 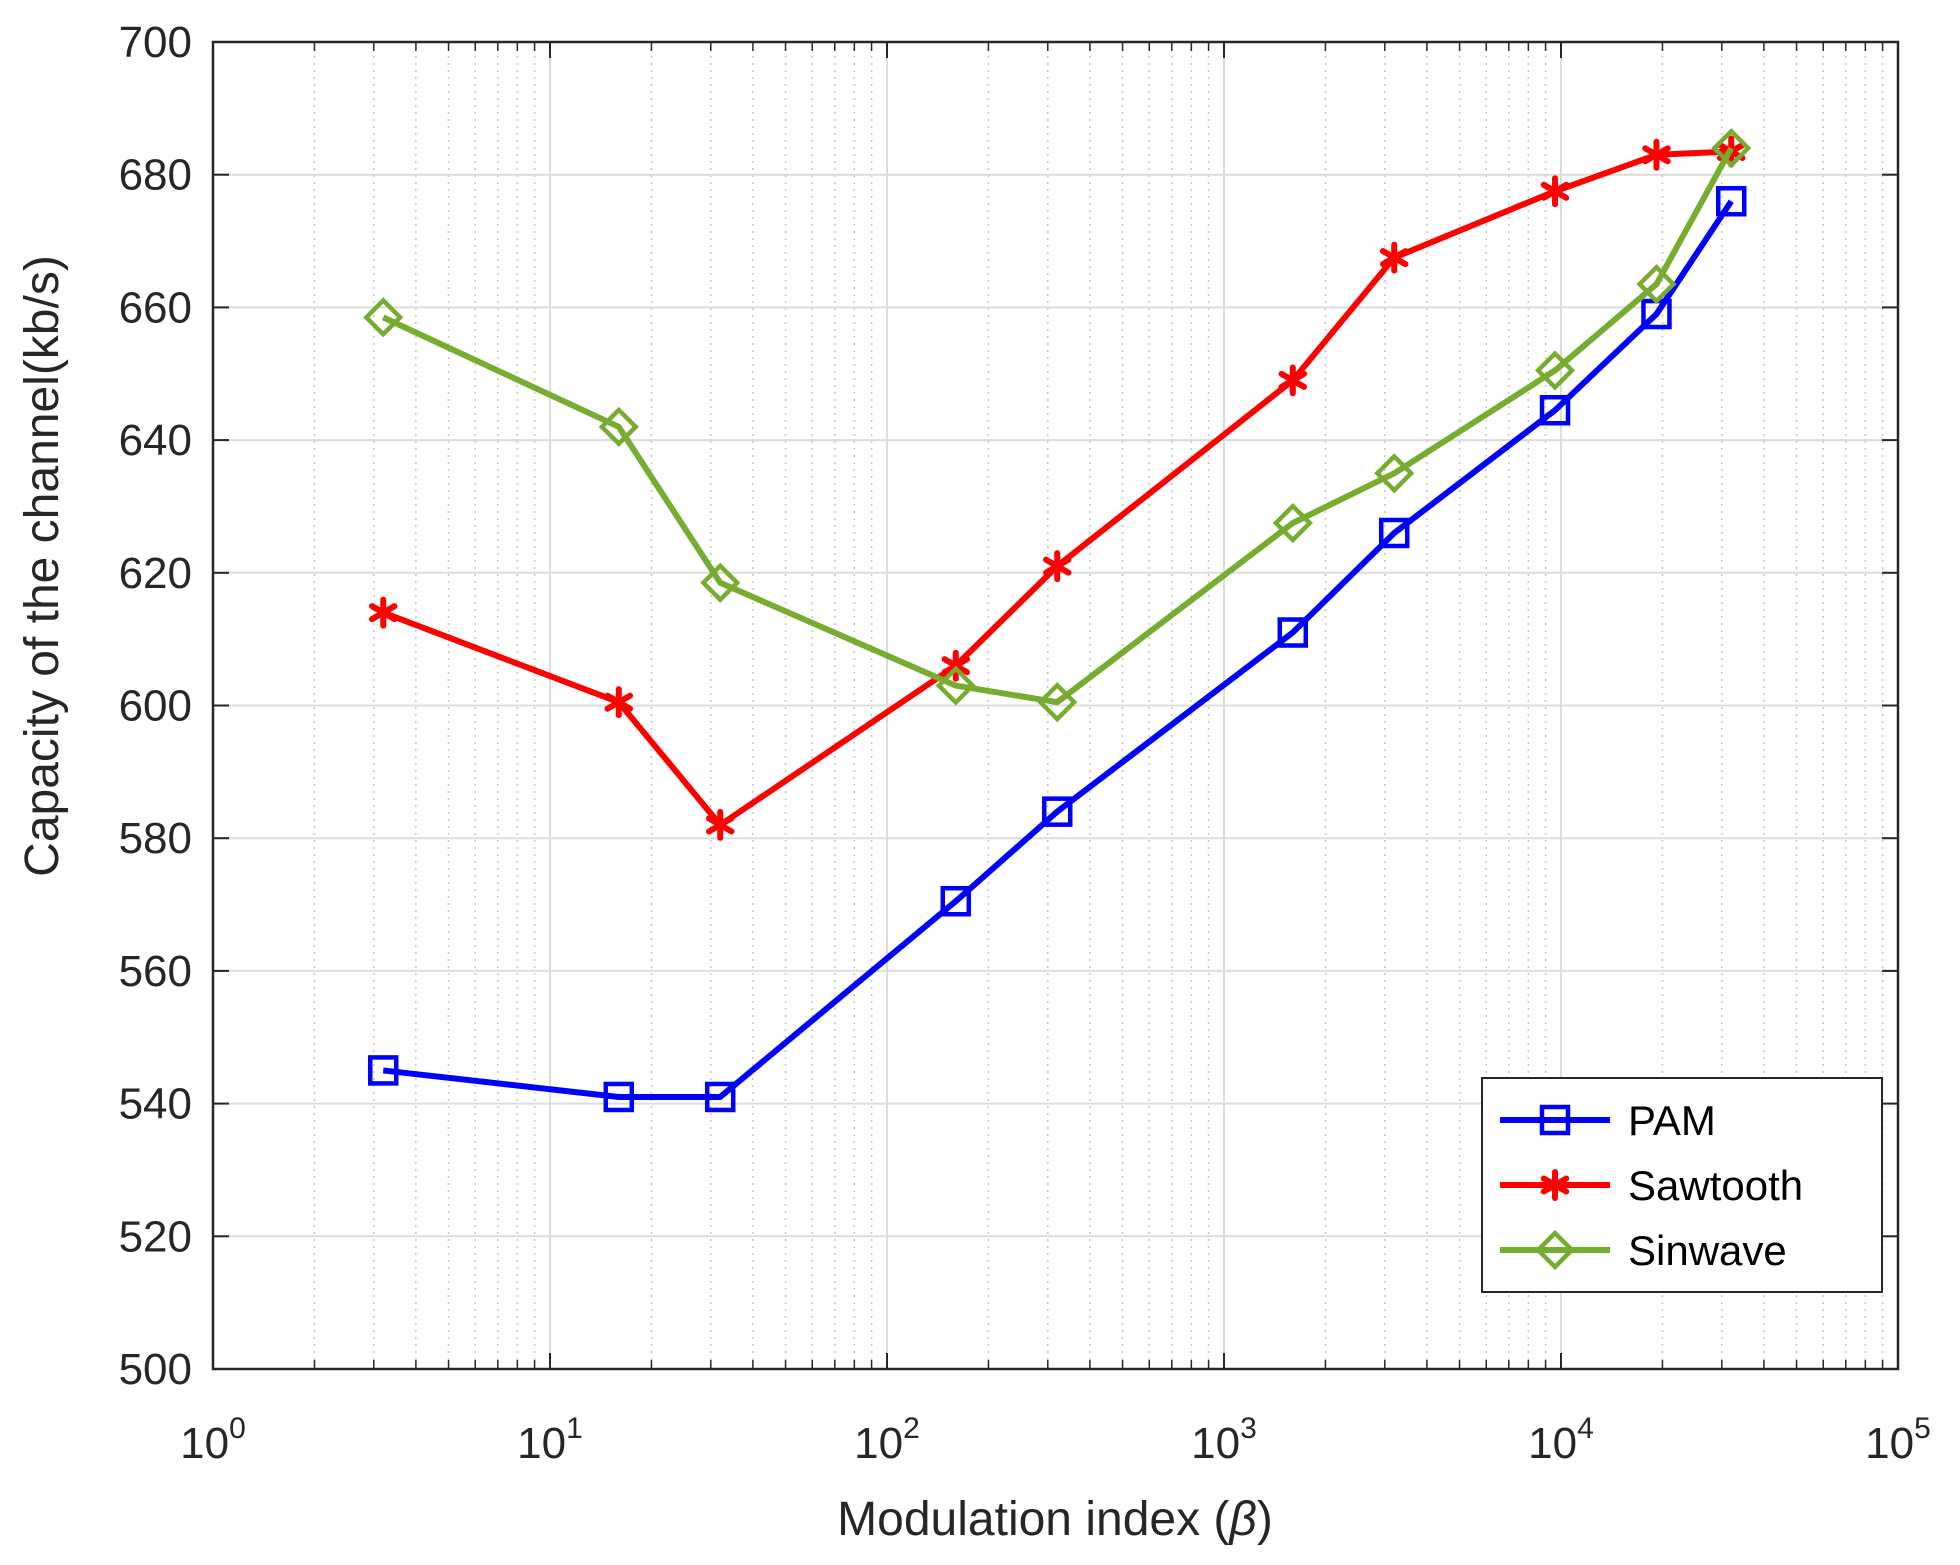 What do you see at coordinates (1055, 1440) in the screenshot?
I see `x-tick-labels: 10⁰ 10¹ 10² 10³ 10⁴ 10⁵` at bounding box center [1055, 1440].